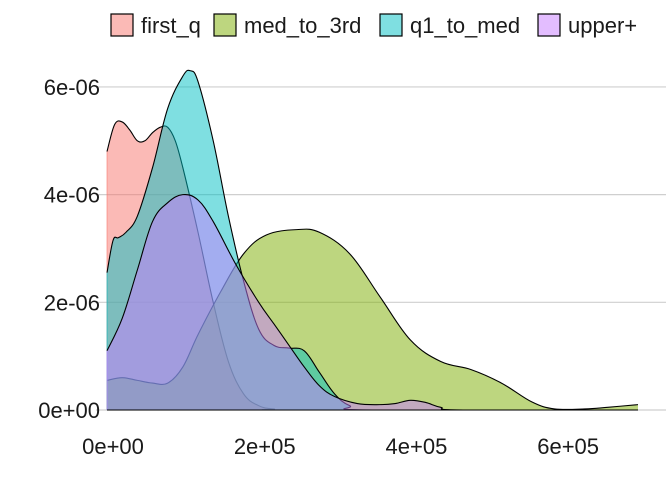 The image size is (672, 480). What do you see at coordinates (171, 25) in the screenshot?
I see `legend-label: first_q` at bounding box center [171, 25].